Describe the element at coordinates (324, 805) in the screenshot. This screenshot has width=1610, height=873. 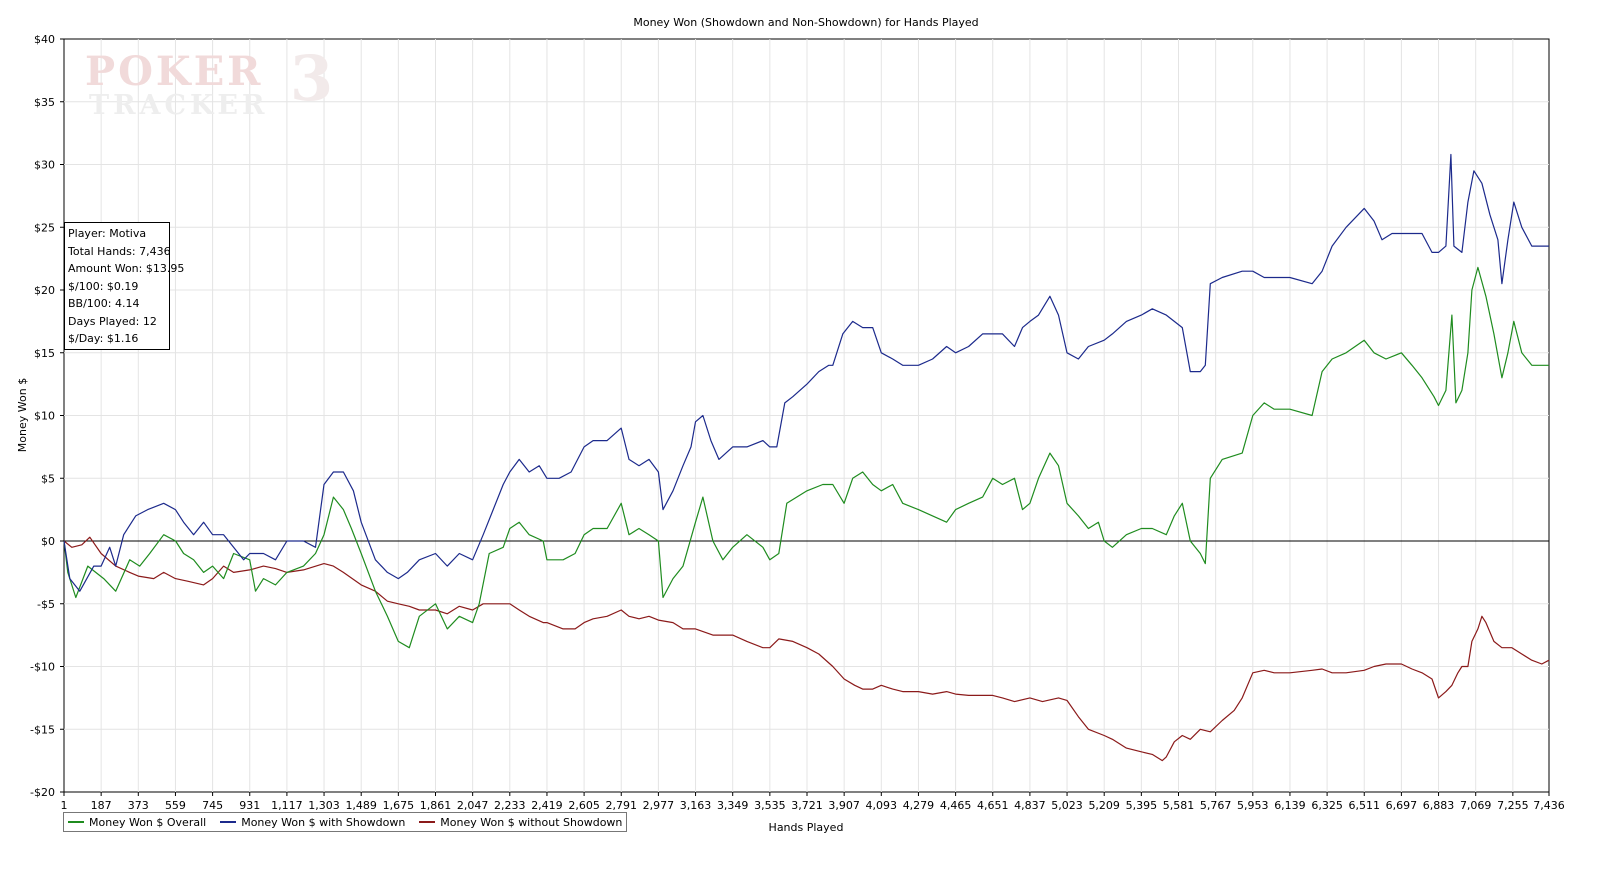
I see `x-tick-label: 1,303` at that location.